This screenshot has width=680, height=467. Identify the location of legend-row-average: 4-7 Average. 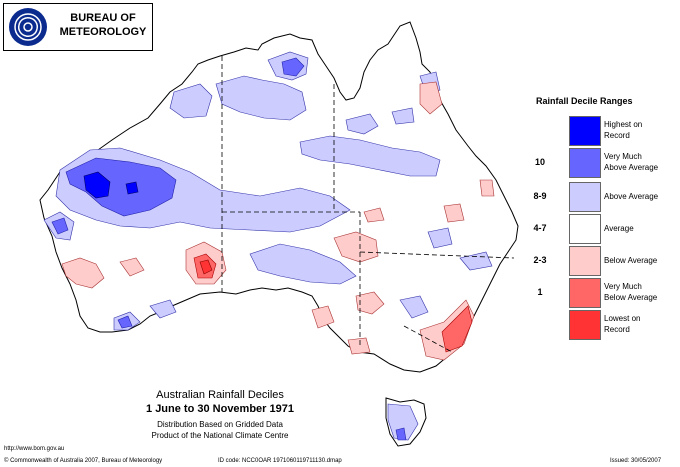
(595, 229).